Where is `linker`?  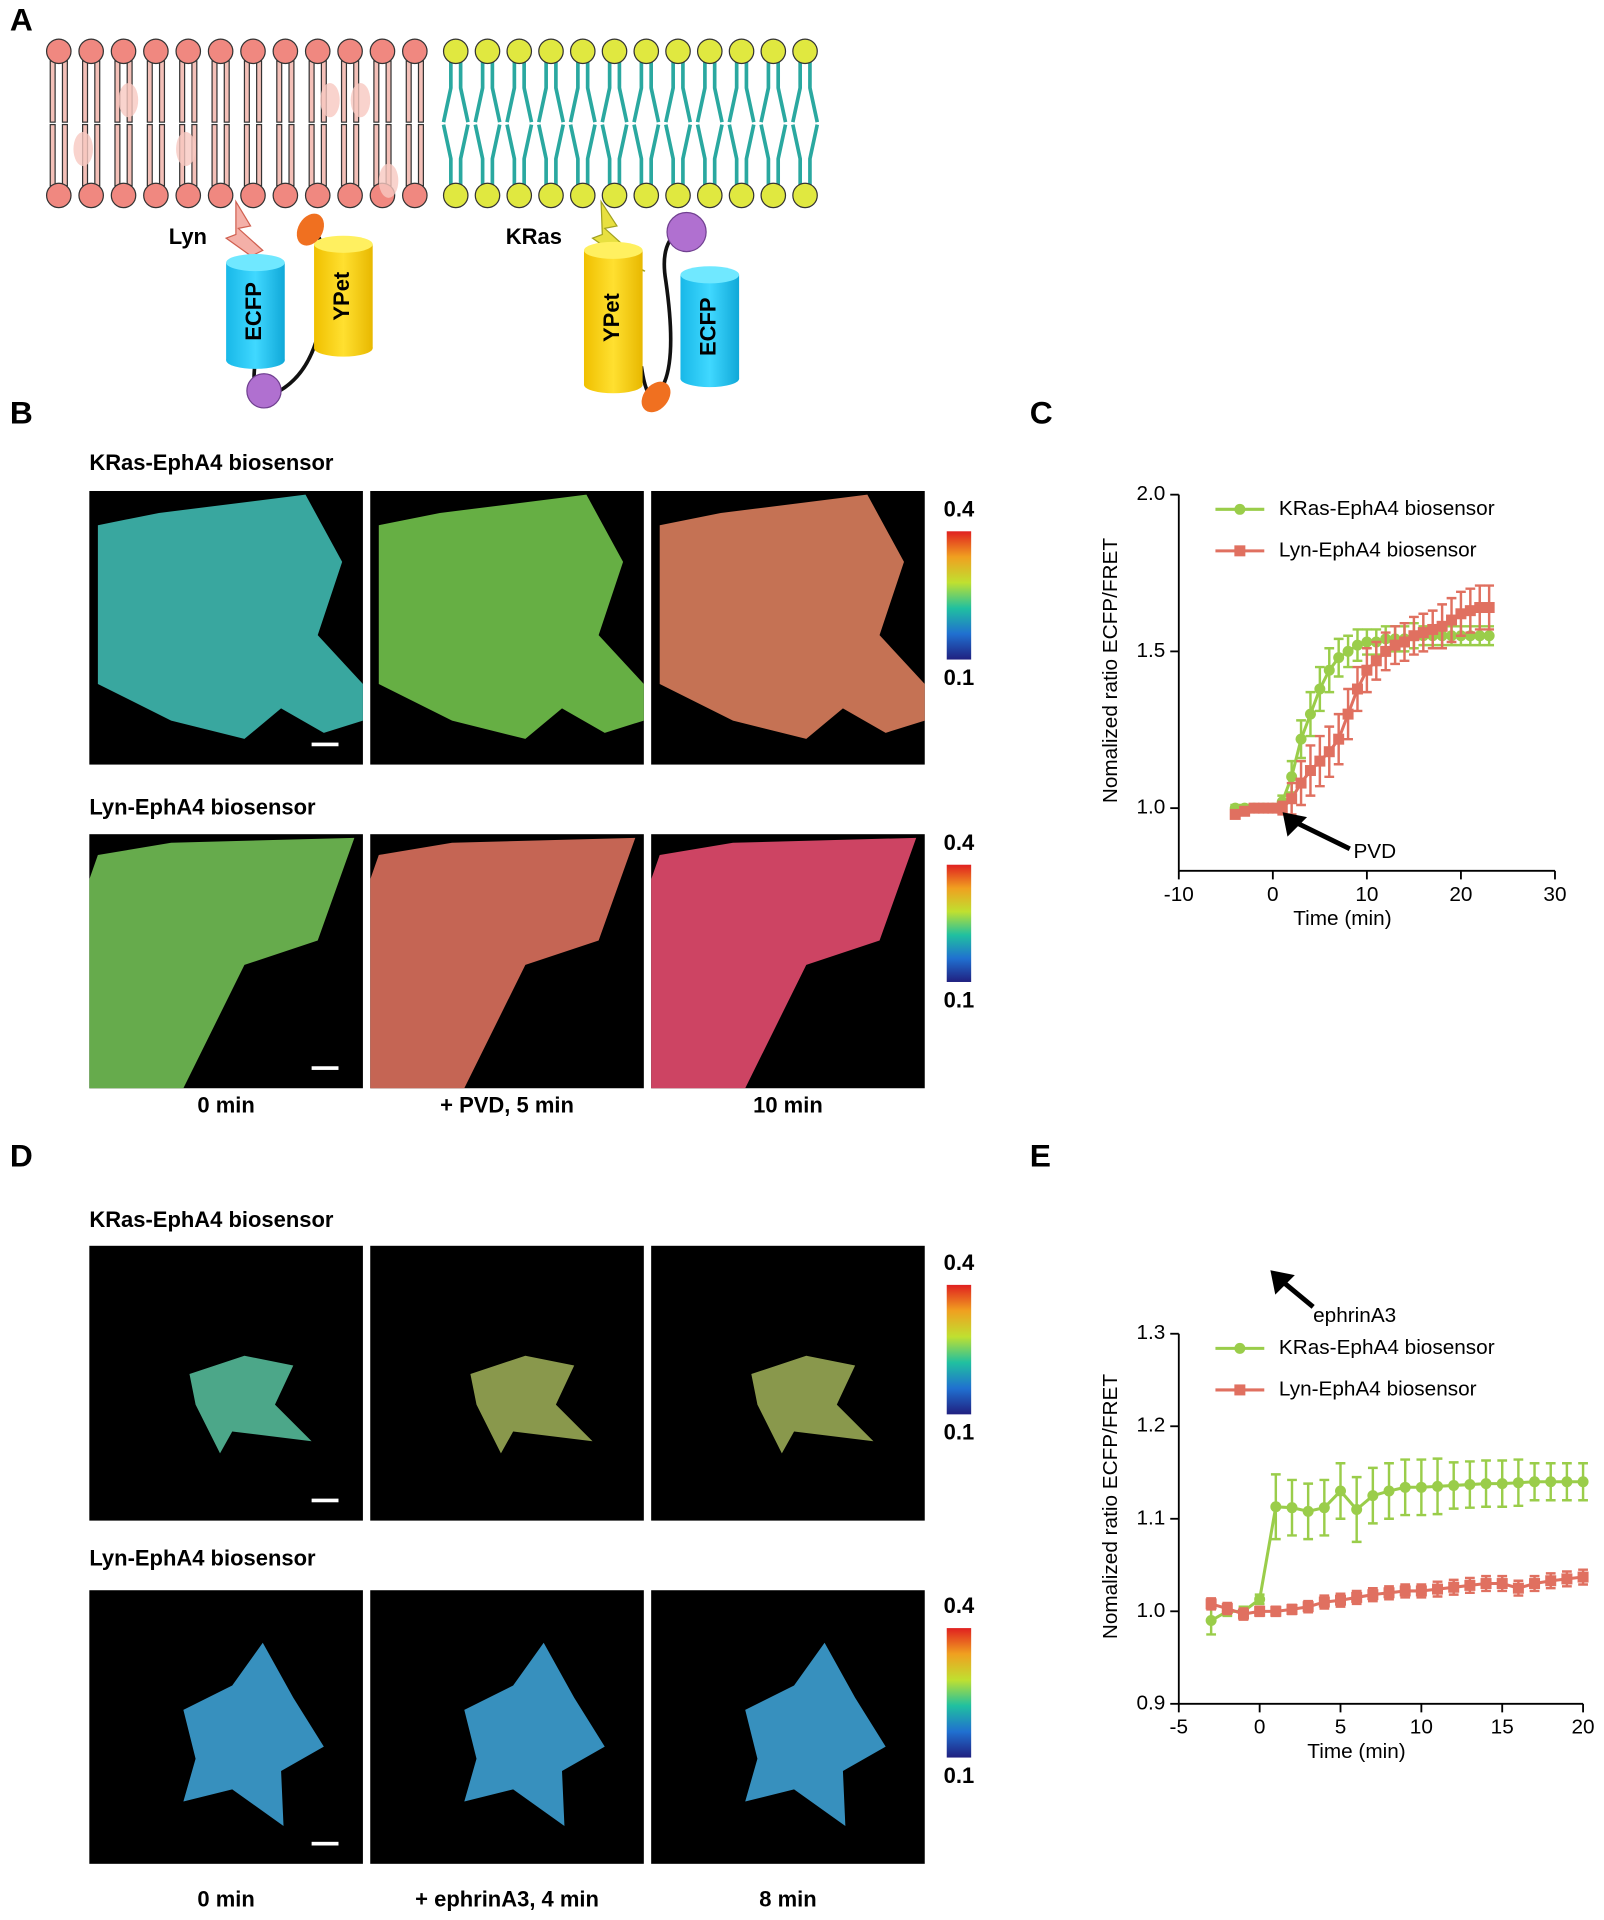 linker is located at coordinates (659, 314).